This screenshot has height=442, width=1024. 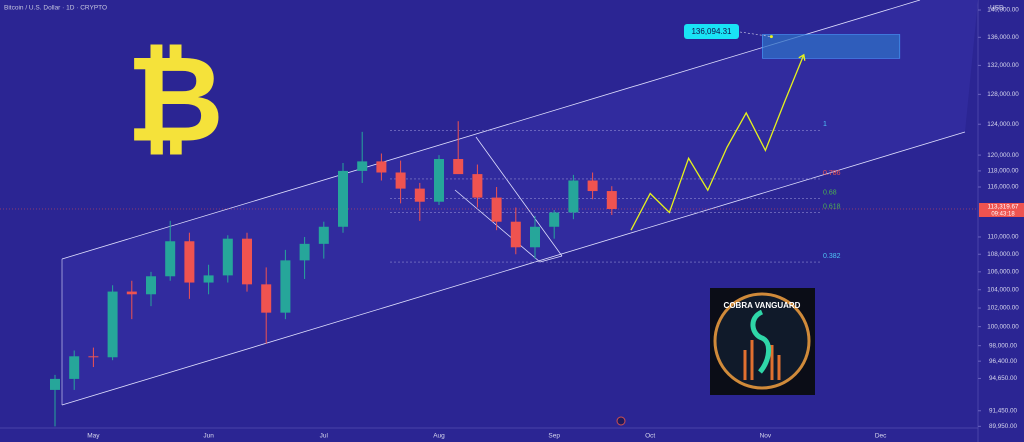 I want to click on y-tick-label: 104,000.00, so click(x=1003, y=289).